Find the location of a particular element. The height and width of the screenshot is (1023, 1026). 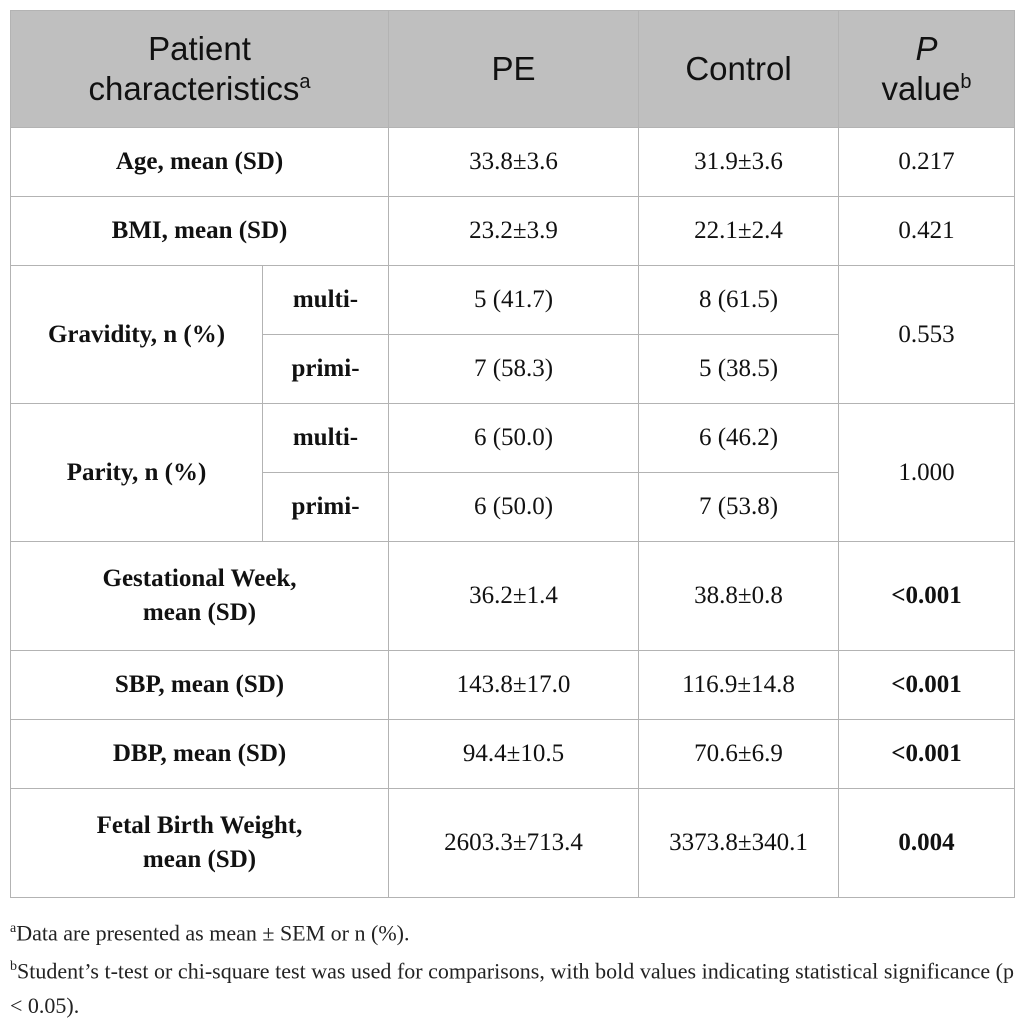

sub-label-gravidity-primi: primi- is located at coordinates (325, 369).